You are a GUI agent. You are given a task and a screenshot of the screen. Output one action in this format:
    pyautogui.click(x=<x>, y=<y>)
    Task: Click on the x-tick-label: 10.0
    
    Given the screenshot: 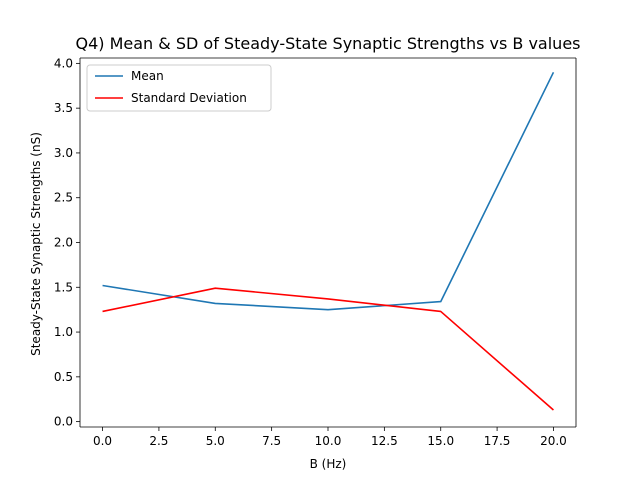 What is the action you would take?
    pyautogui.click(x=328, y=441)
    